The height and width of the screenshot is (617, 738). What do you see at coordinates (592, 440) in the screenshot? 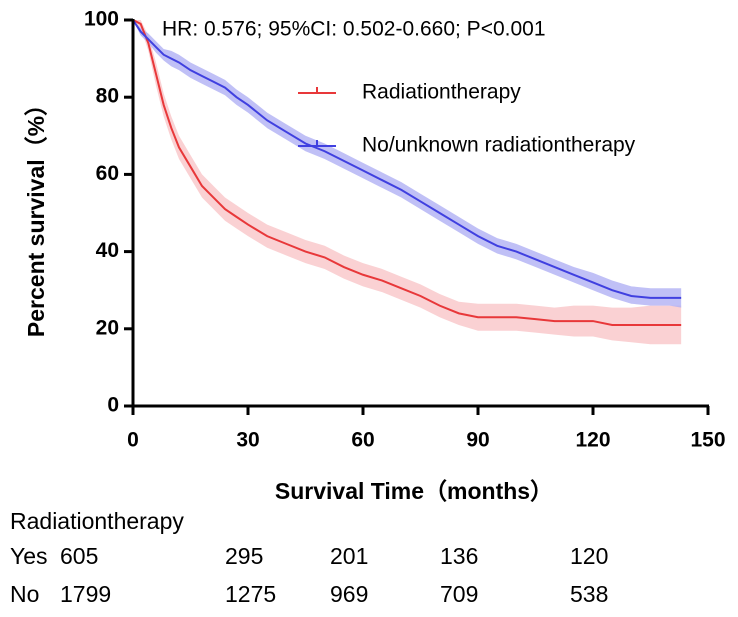
I see `x-tick-label: 120` at bounding box center [592, 440].